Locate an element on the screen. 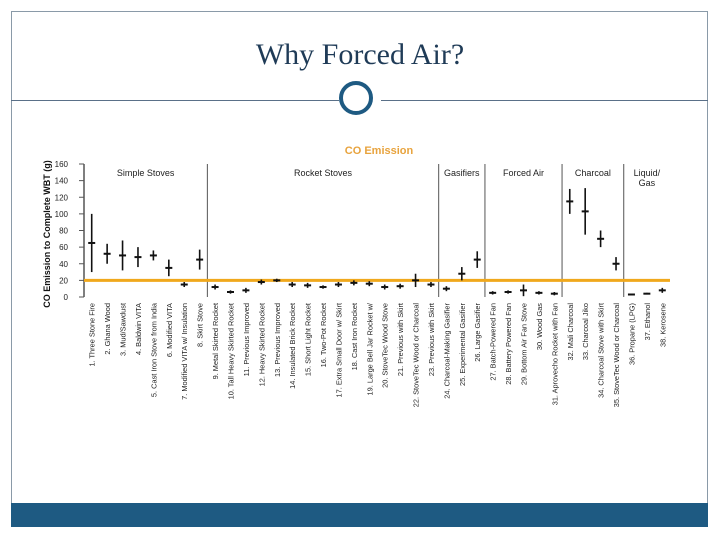 This screenshot has height=540, width=720. x-tick-label: 17. Extra Small Door w/ Skirt is located at coordinates (338, 350).